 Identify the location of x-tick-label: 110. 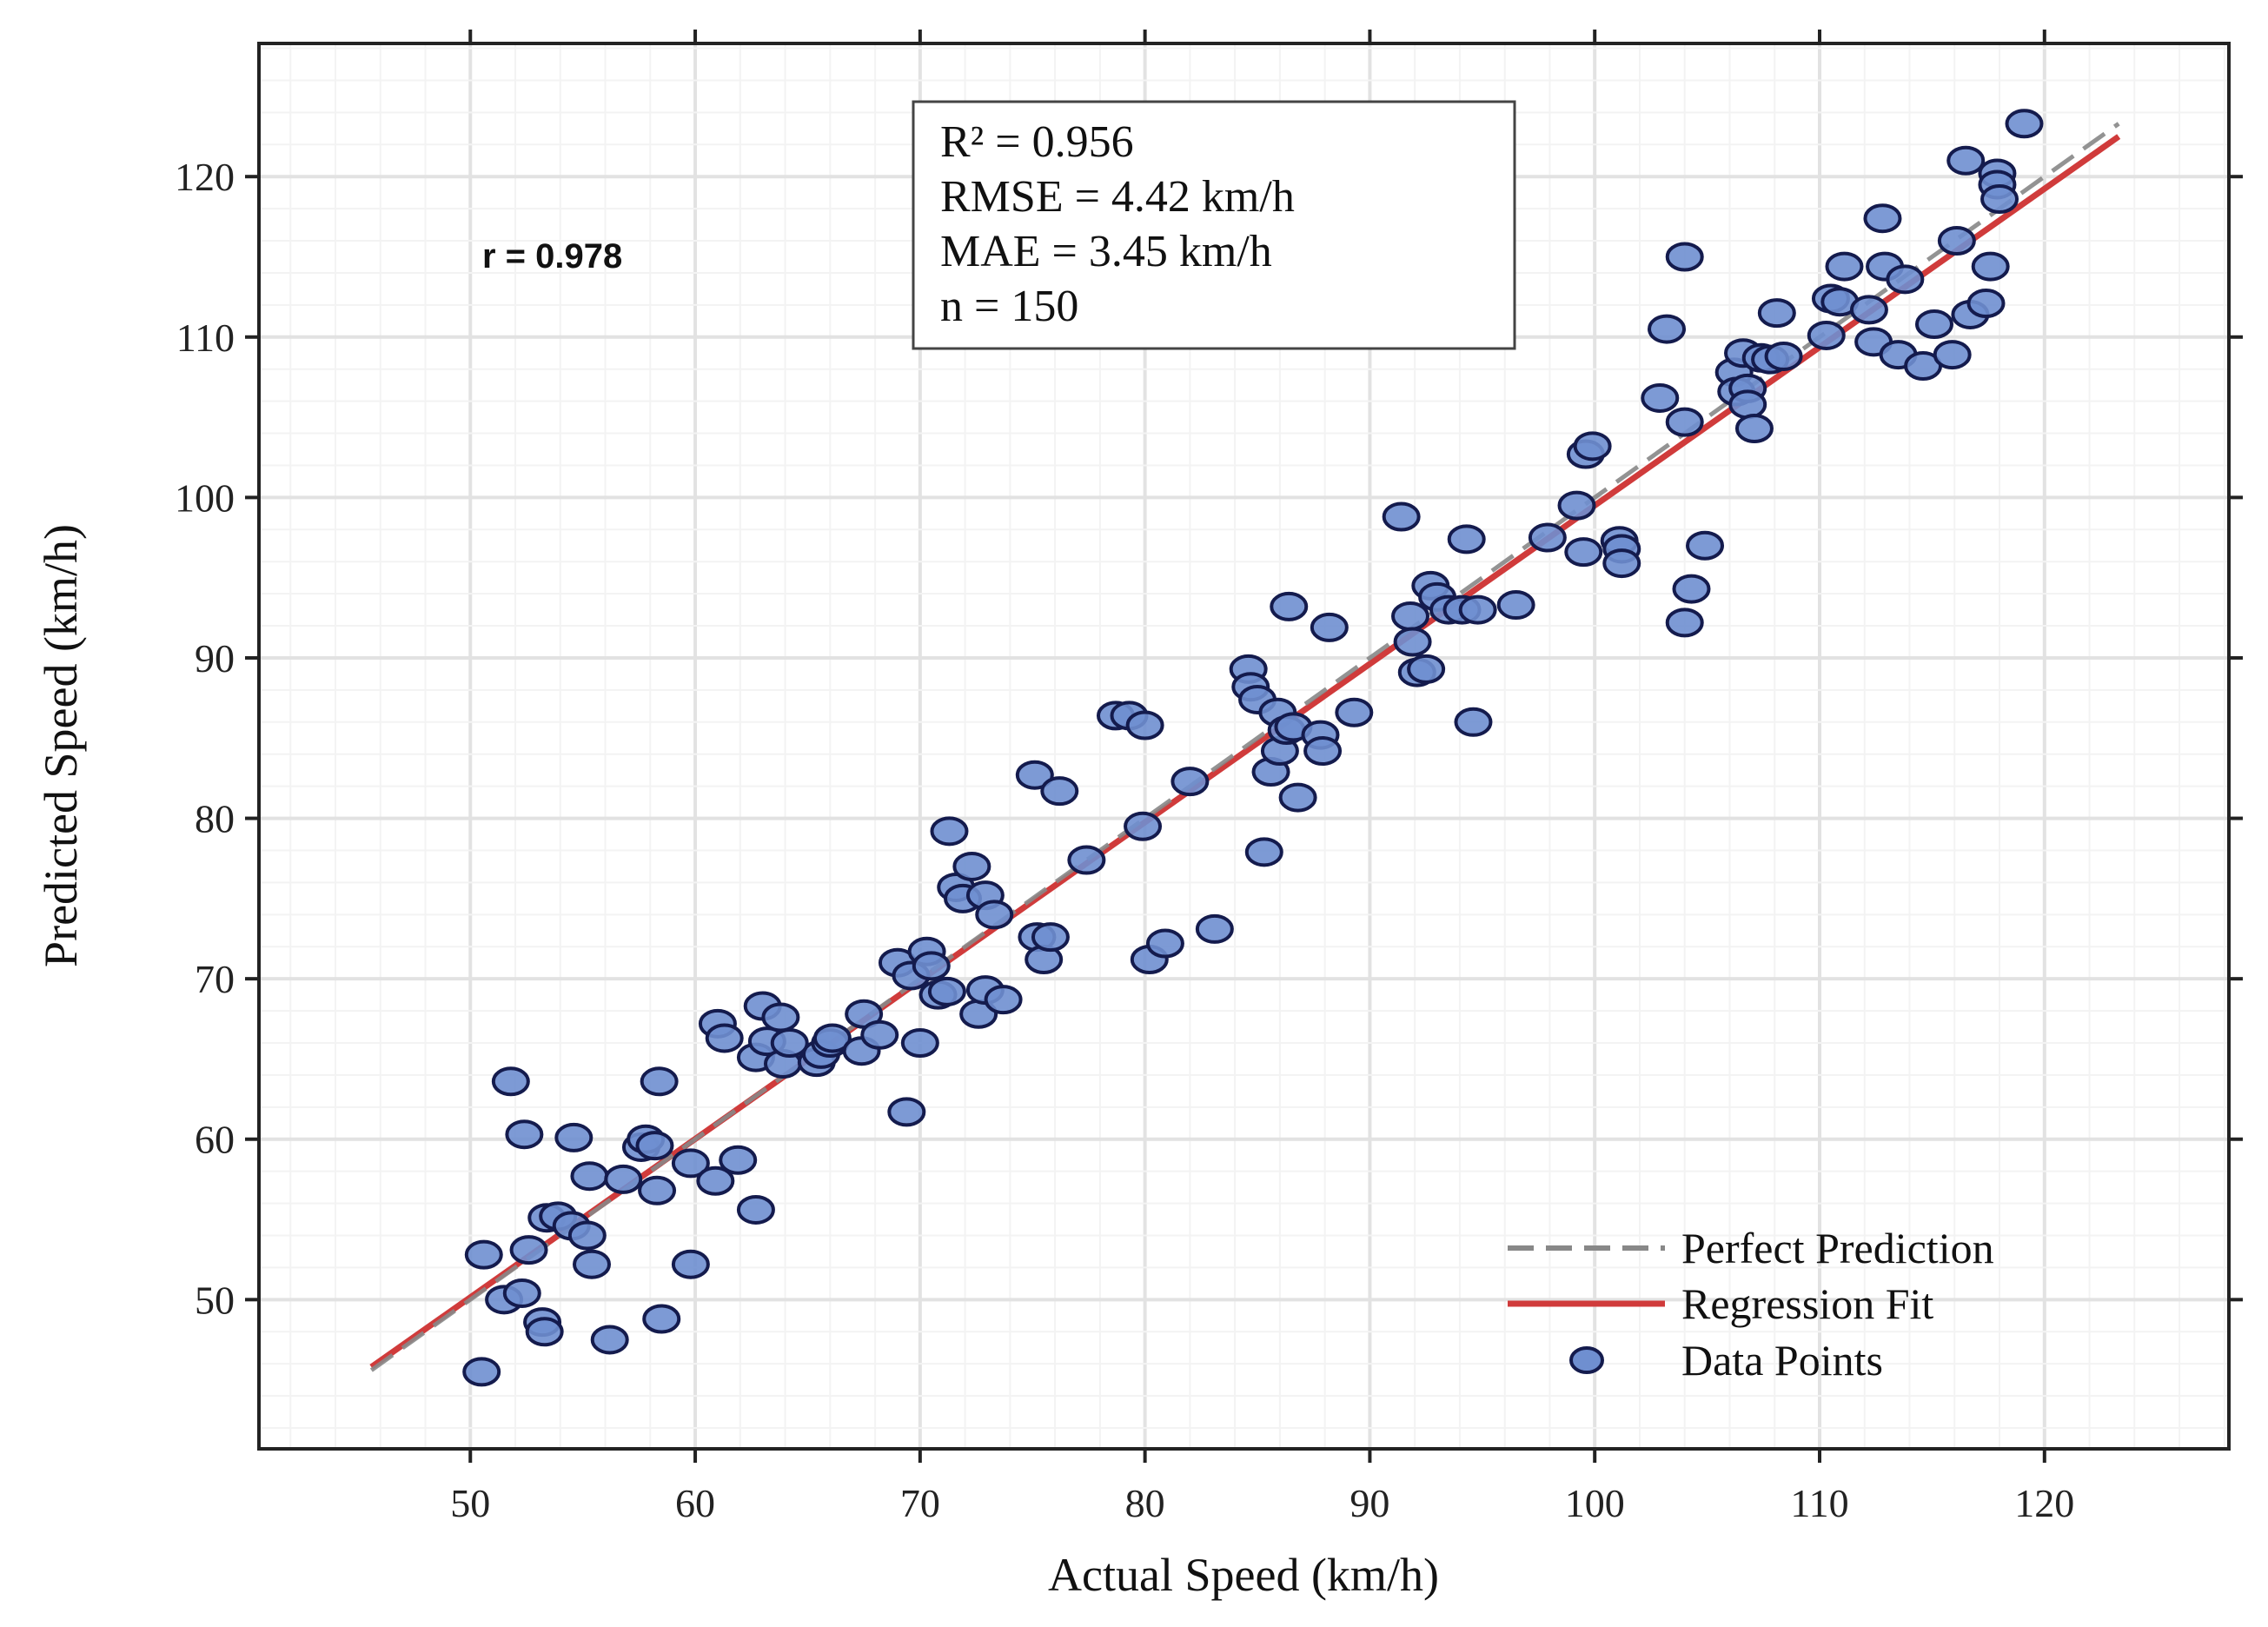
(1819, 1503).